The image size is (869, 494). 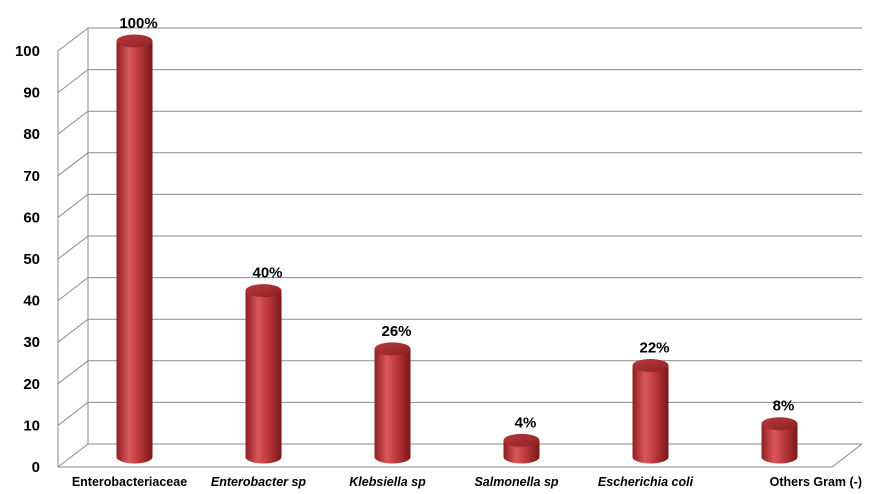 What do you see at coordinates (31, 425) in the screenshot?
I see `y-tick-label: 10` at bounding box center [31, 425].